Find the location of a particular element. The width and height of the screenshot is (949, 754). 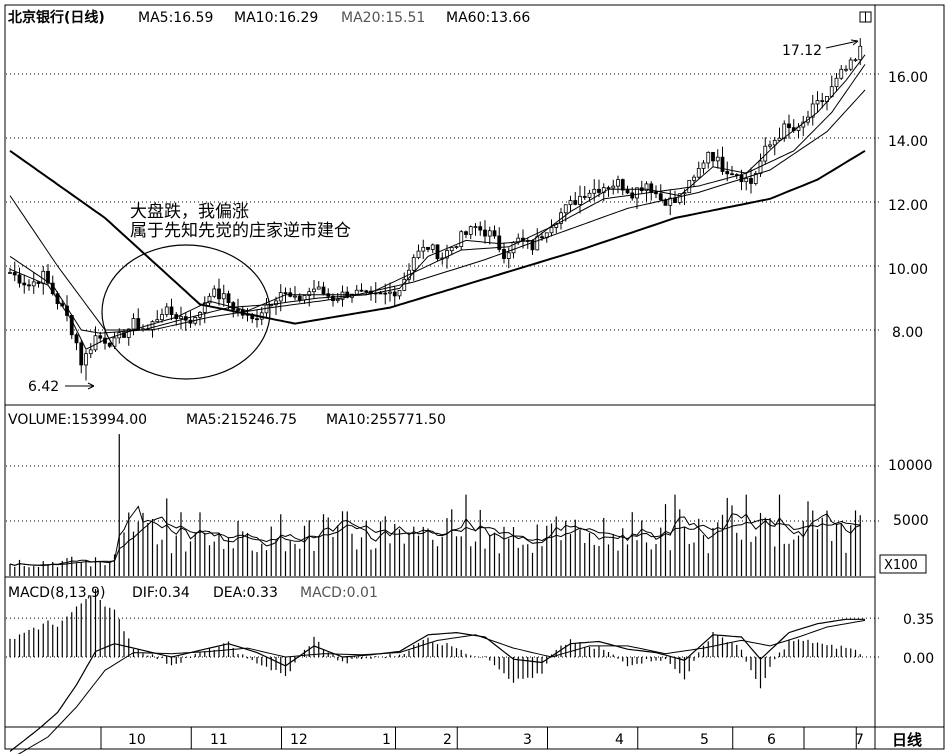

volume-gridlines is located at coordinates (444, 493).